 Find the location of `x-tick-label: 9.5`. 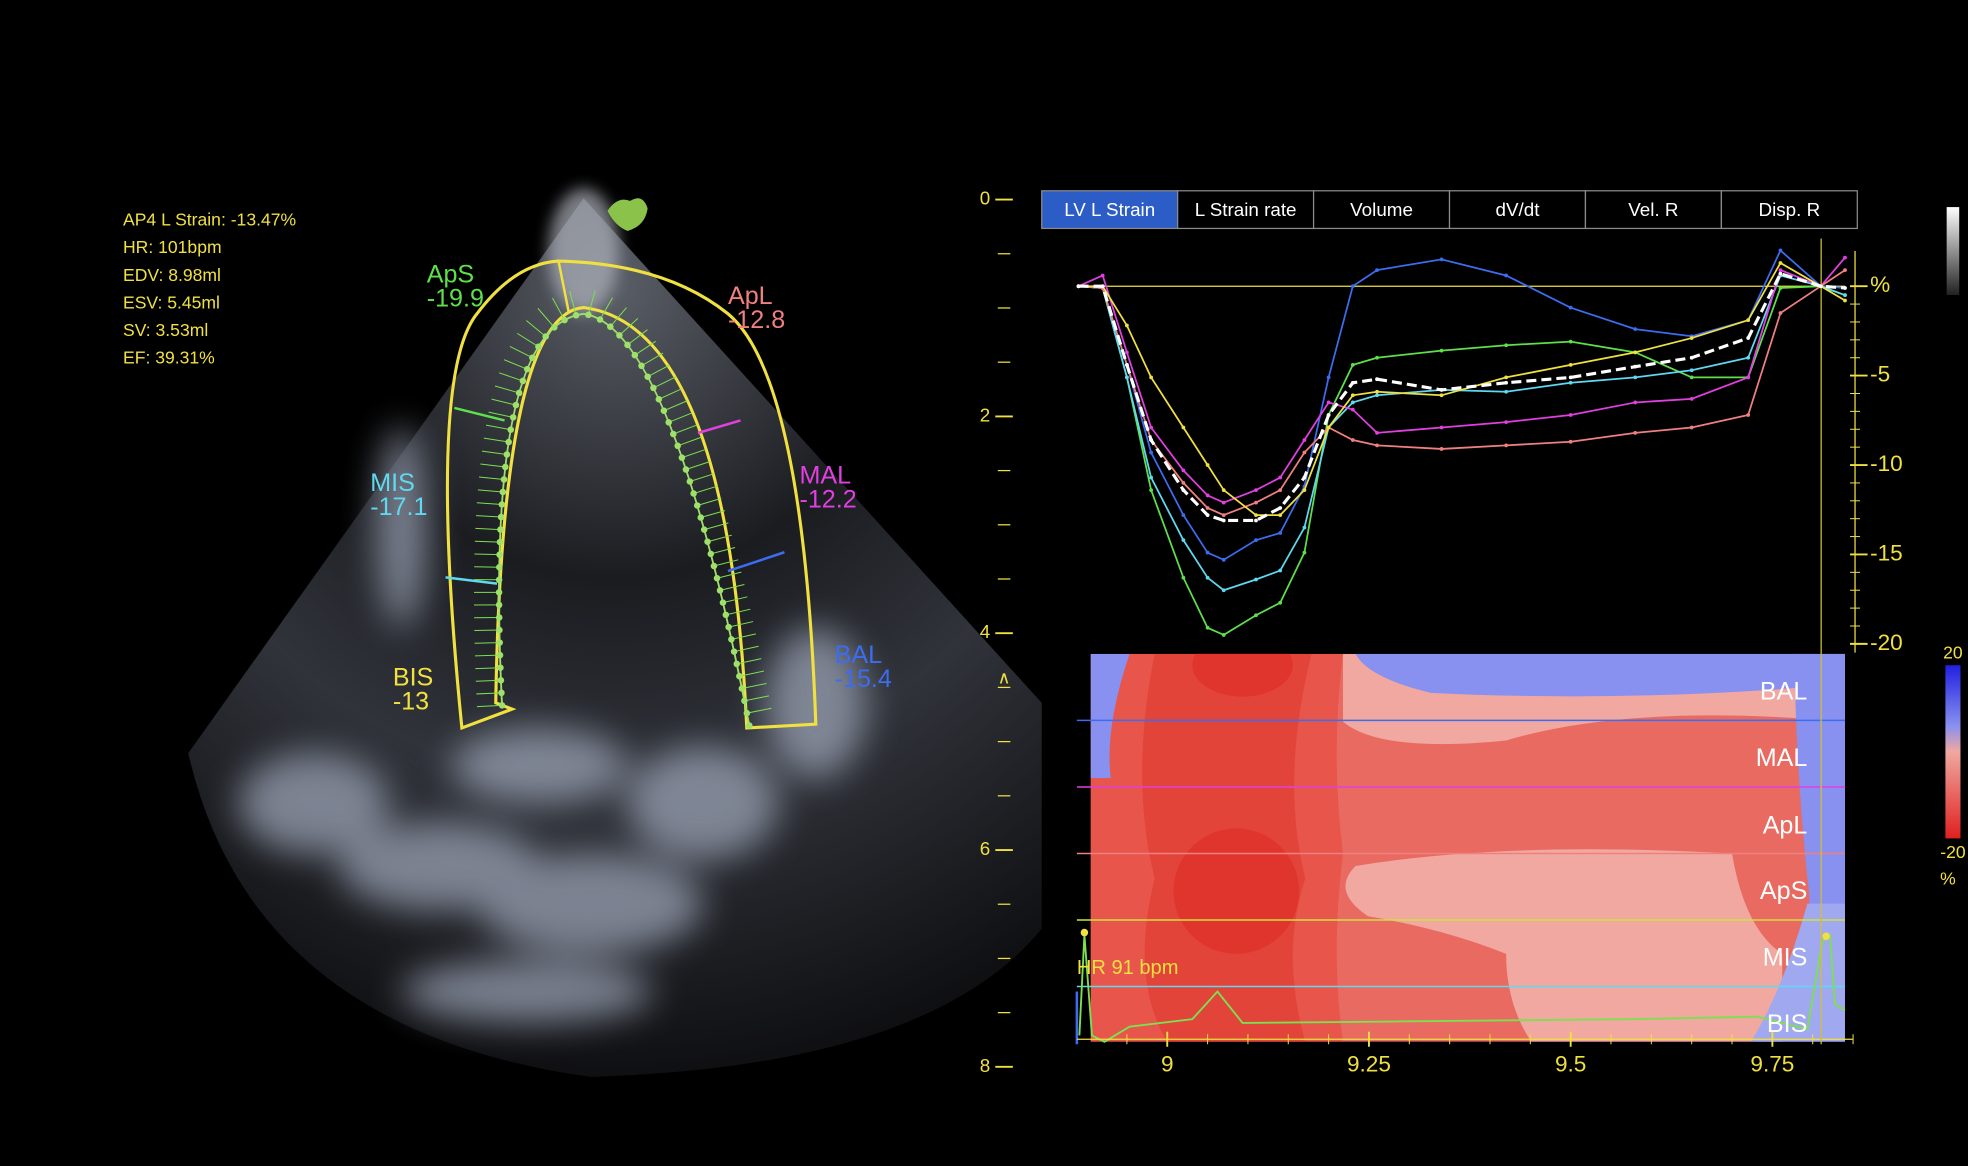

x-tick-label: 9.5 is located at coordinates (1570, 1064).